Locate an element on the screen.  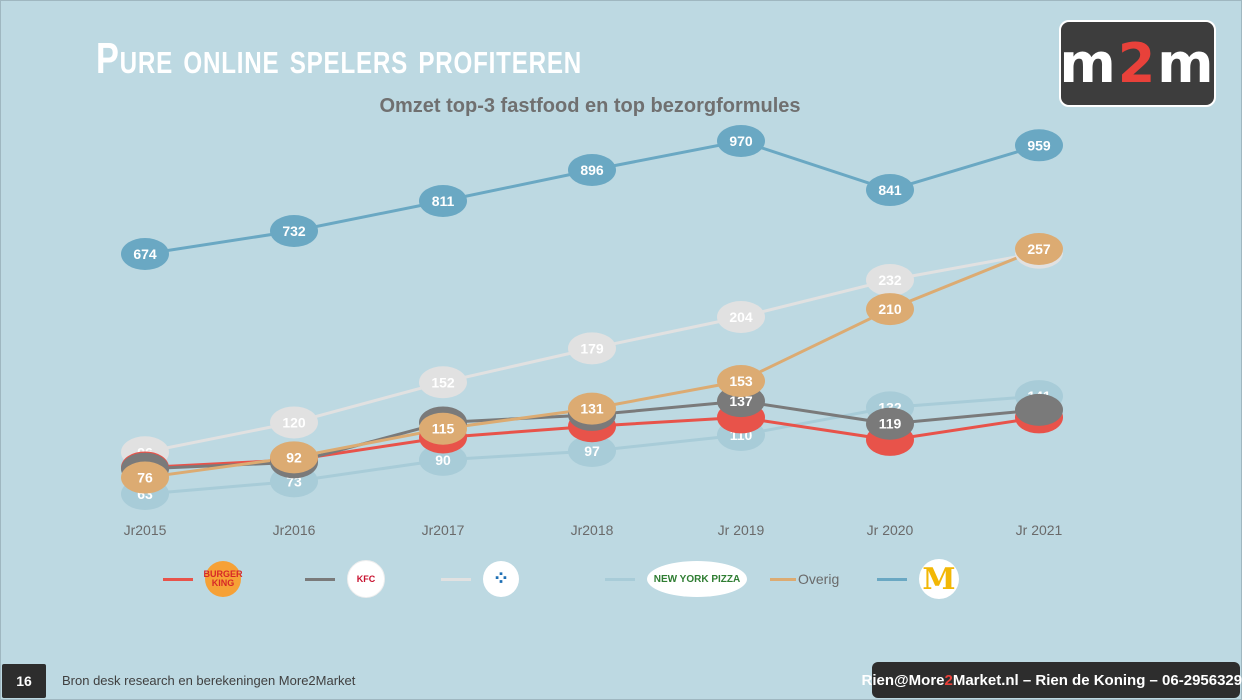
logo-m-left: m is located at coordinates (1088, 63).